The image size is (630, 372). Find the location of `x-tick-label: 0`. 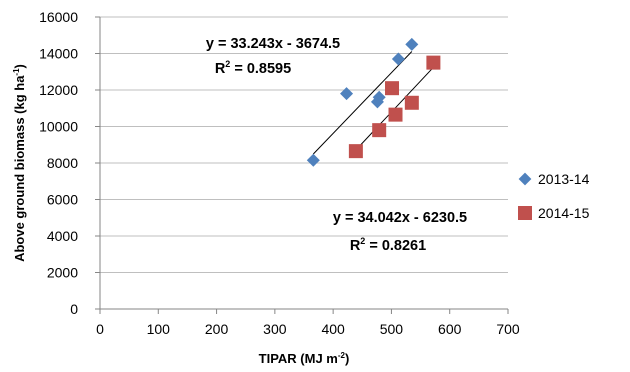

x-tick-label: 0 is located at coordinates (100, 329).